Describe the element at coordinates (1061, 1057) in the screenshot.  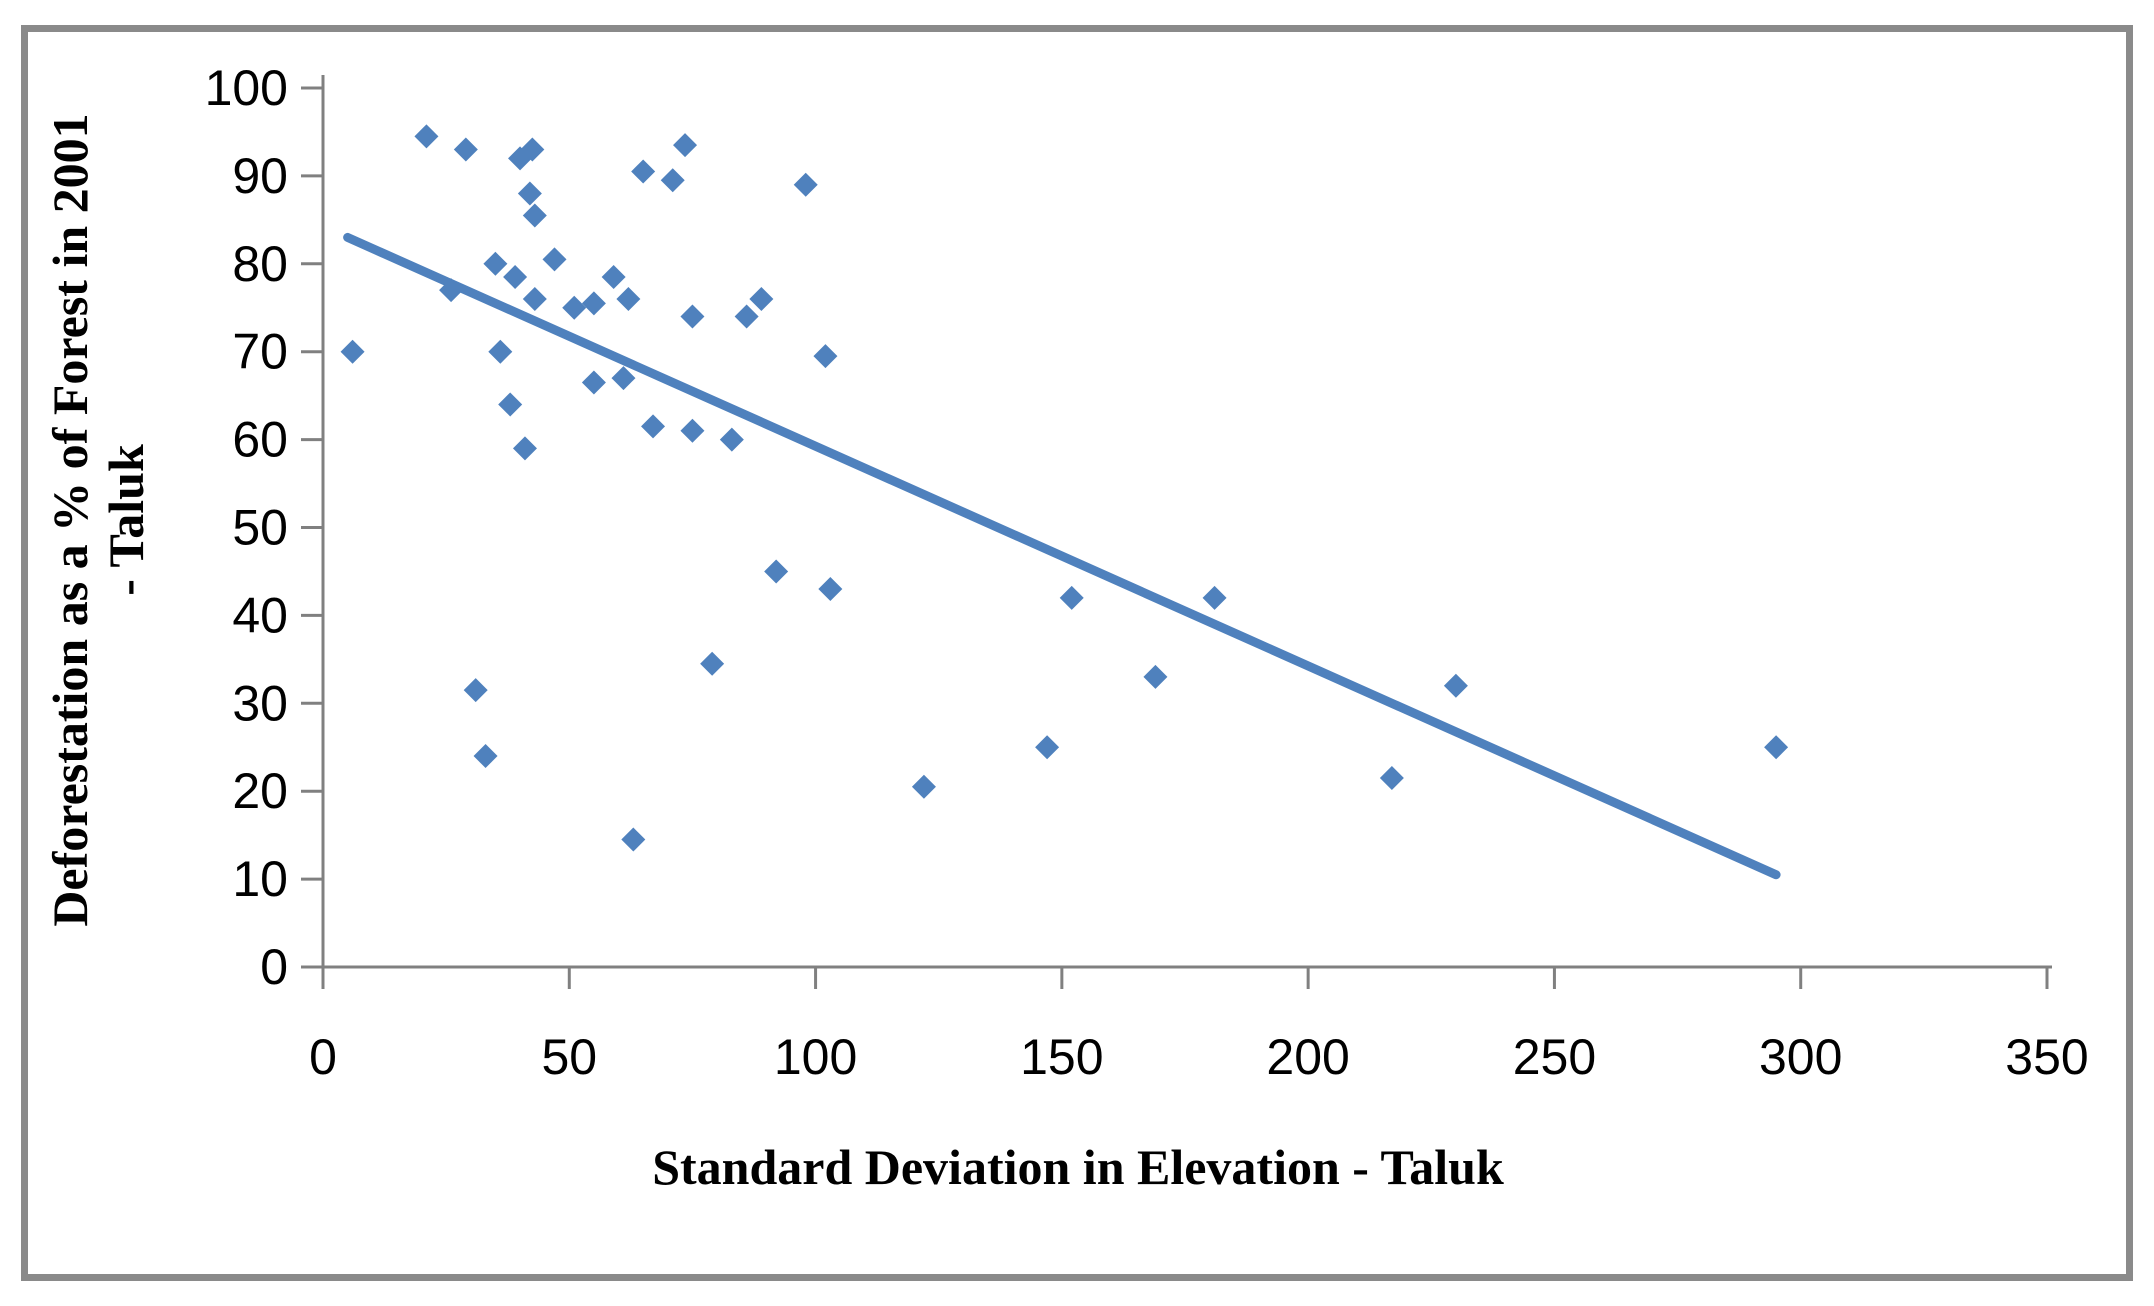
I see `x-tick-label: 150` at that location.